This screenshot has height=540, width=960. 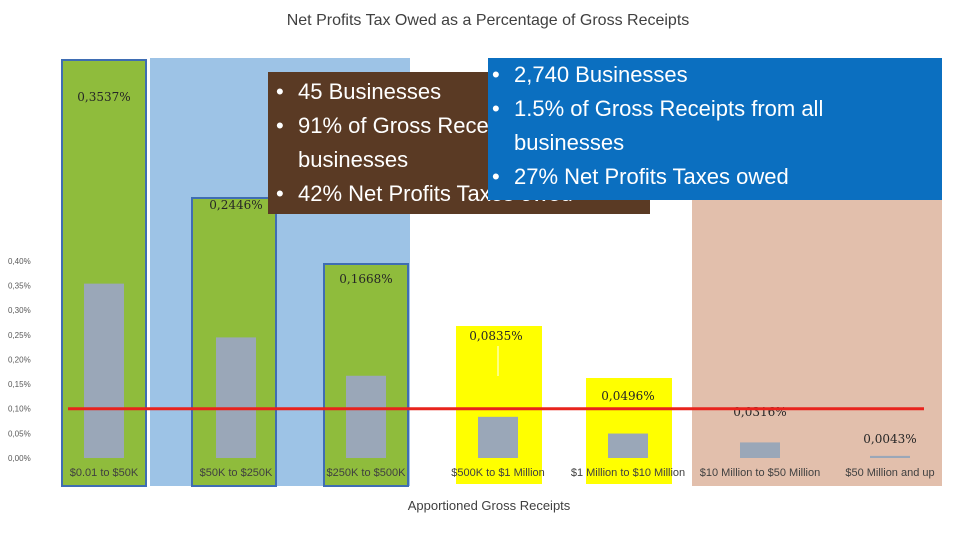 What do you see at coordinates (19, 409) in the screenshot?
I see `y-tick-label: 0,10%` at bounding box center [19, 409].